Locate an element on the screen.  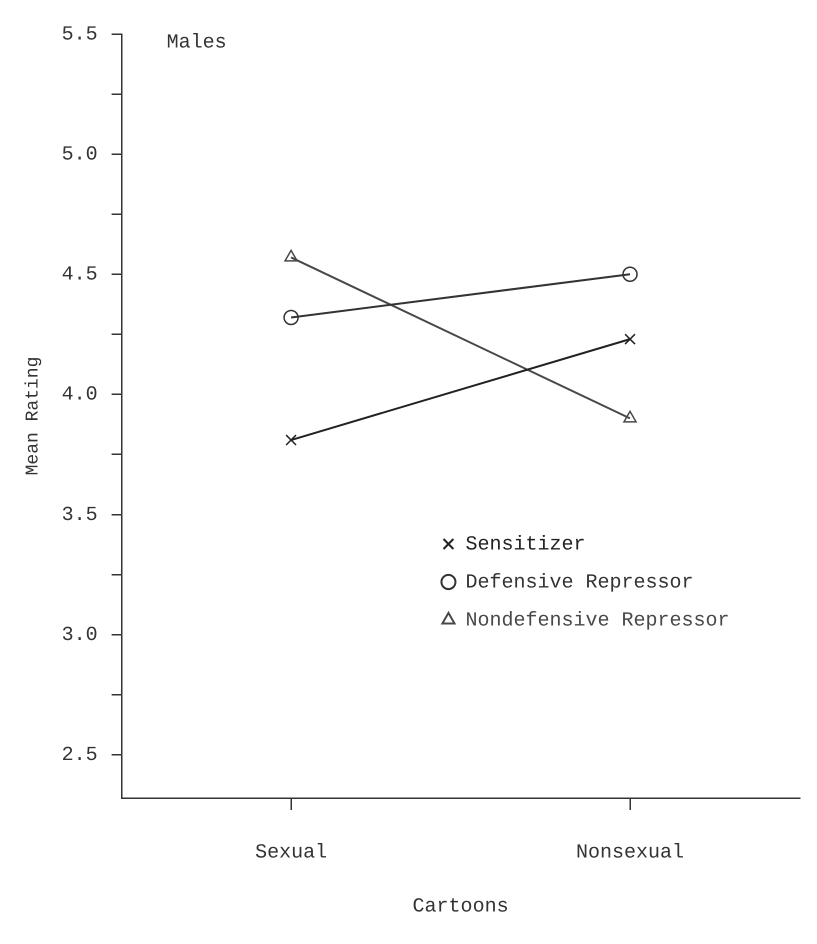
y-tick-label: 4.5 is located at coordinates (80, 275).